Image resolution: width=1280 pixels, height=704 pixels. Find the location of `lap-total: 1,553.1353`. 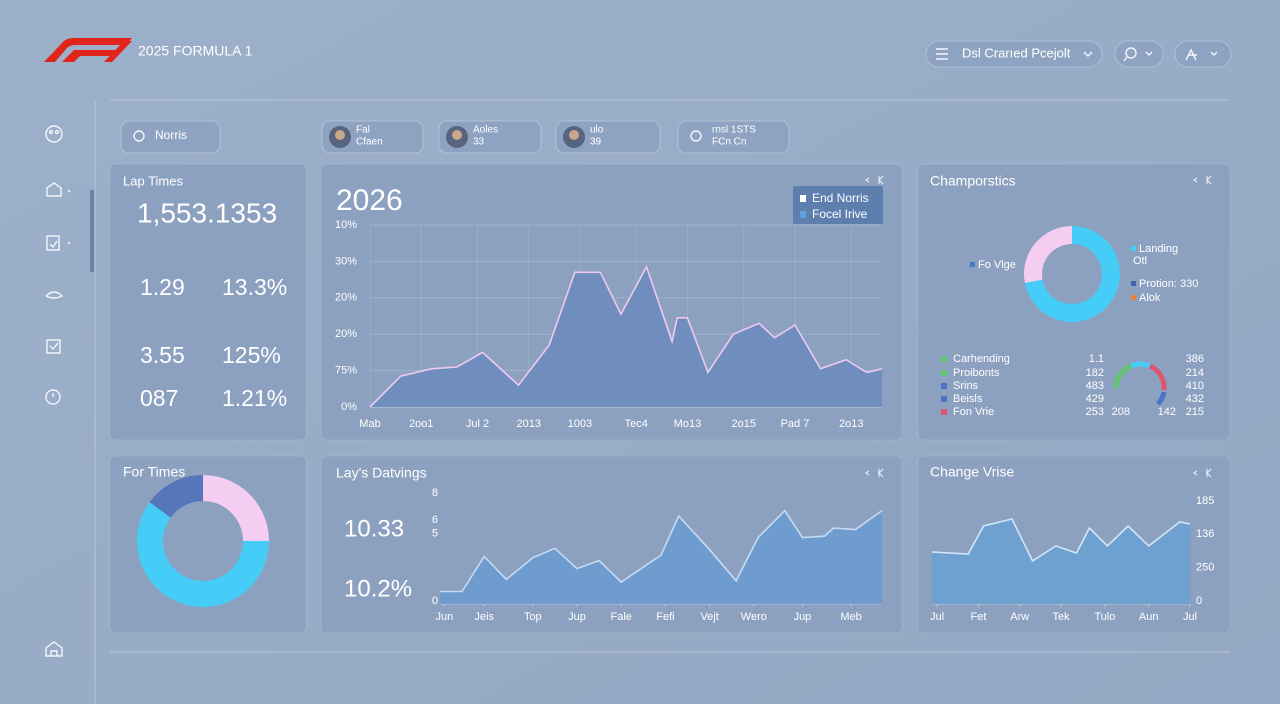

lap-total: 1,553.1353 is located at coordinates (207, 212).